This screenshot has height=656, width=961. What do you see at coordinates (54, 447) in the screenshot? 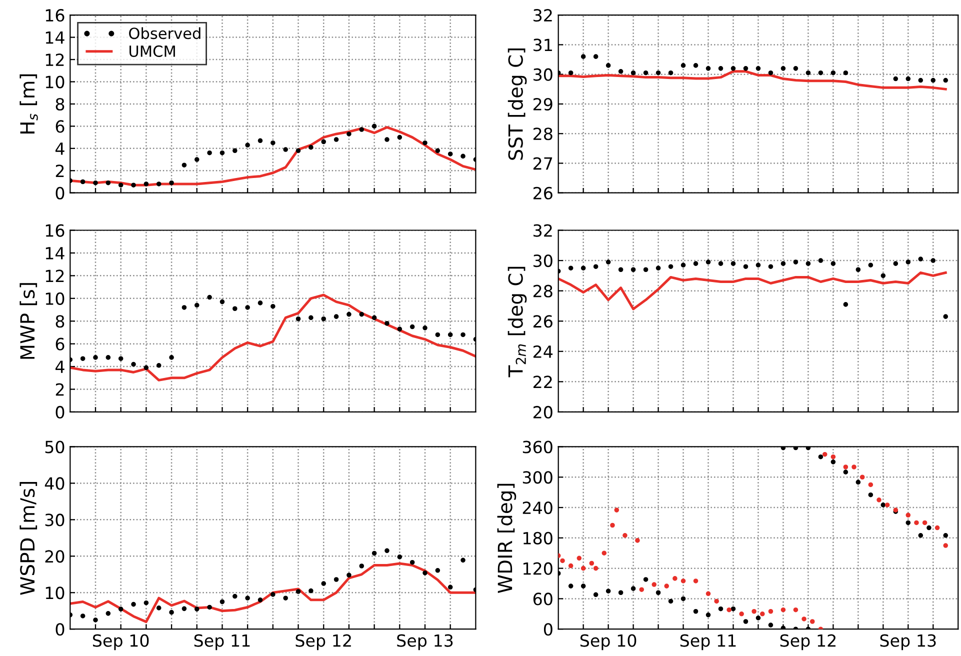
I see `y-tick-label: 50` at bounding box center [54, 447].